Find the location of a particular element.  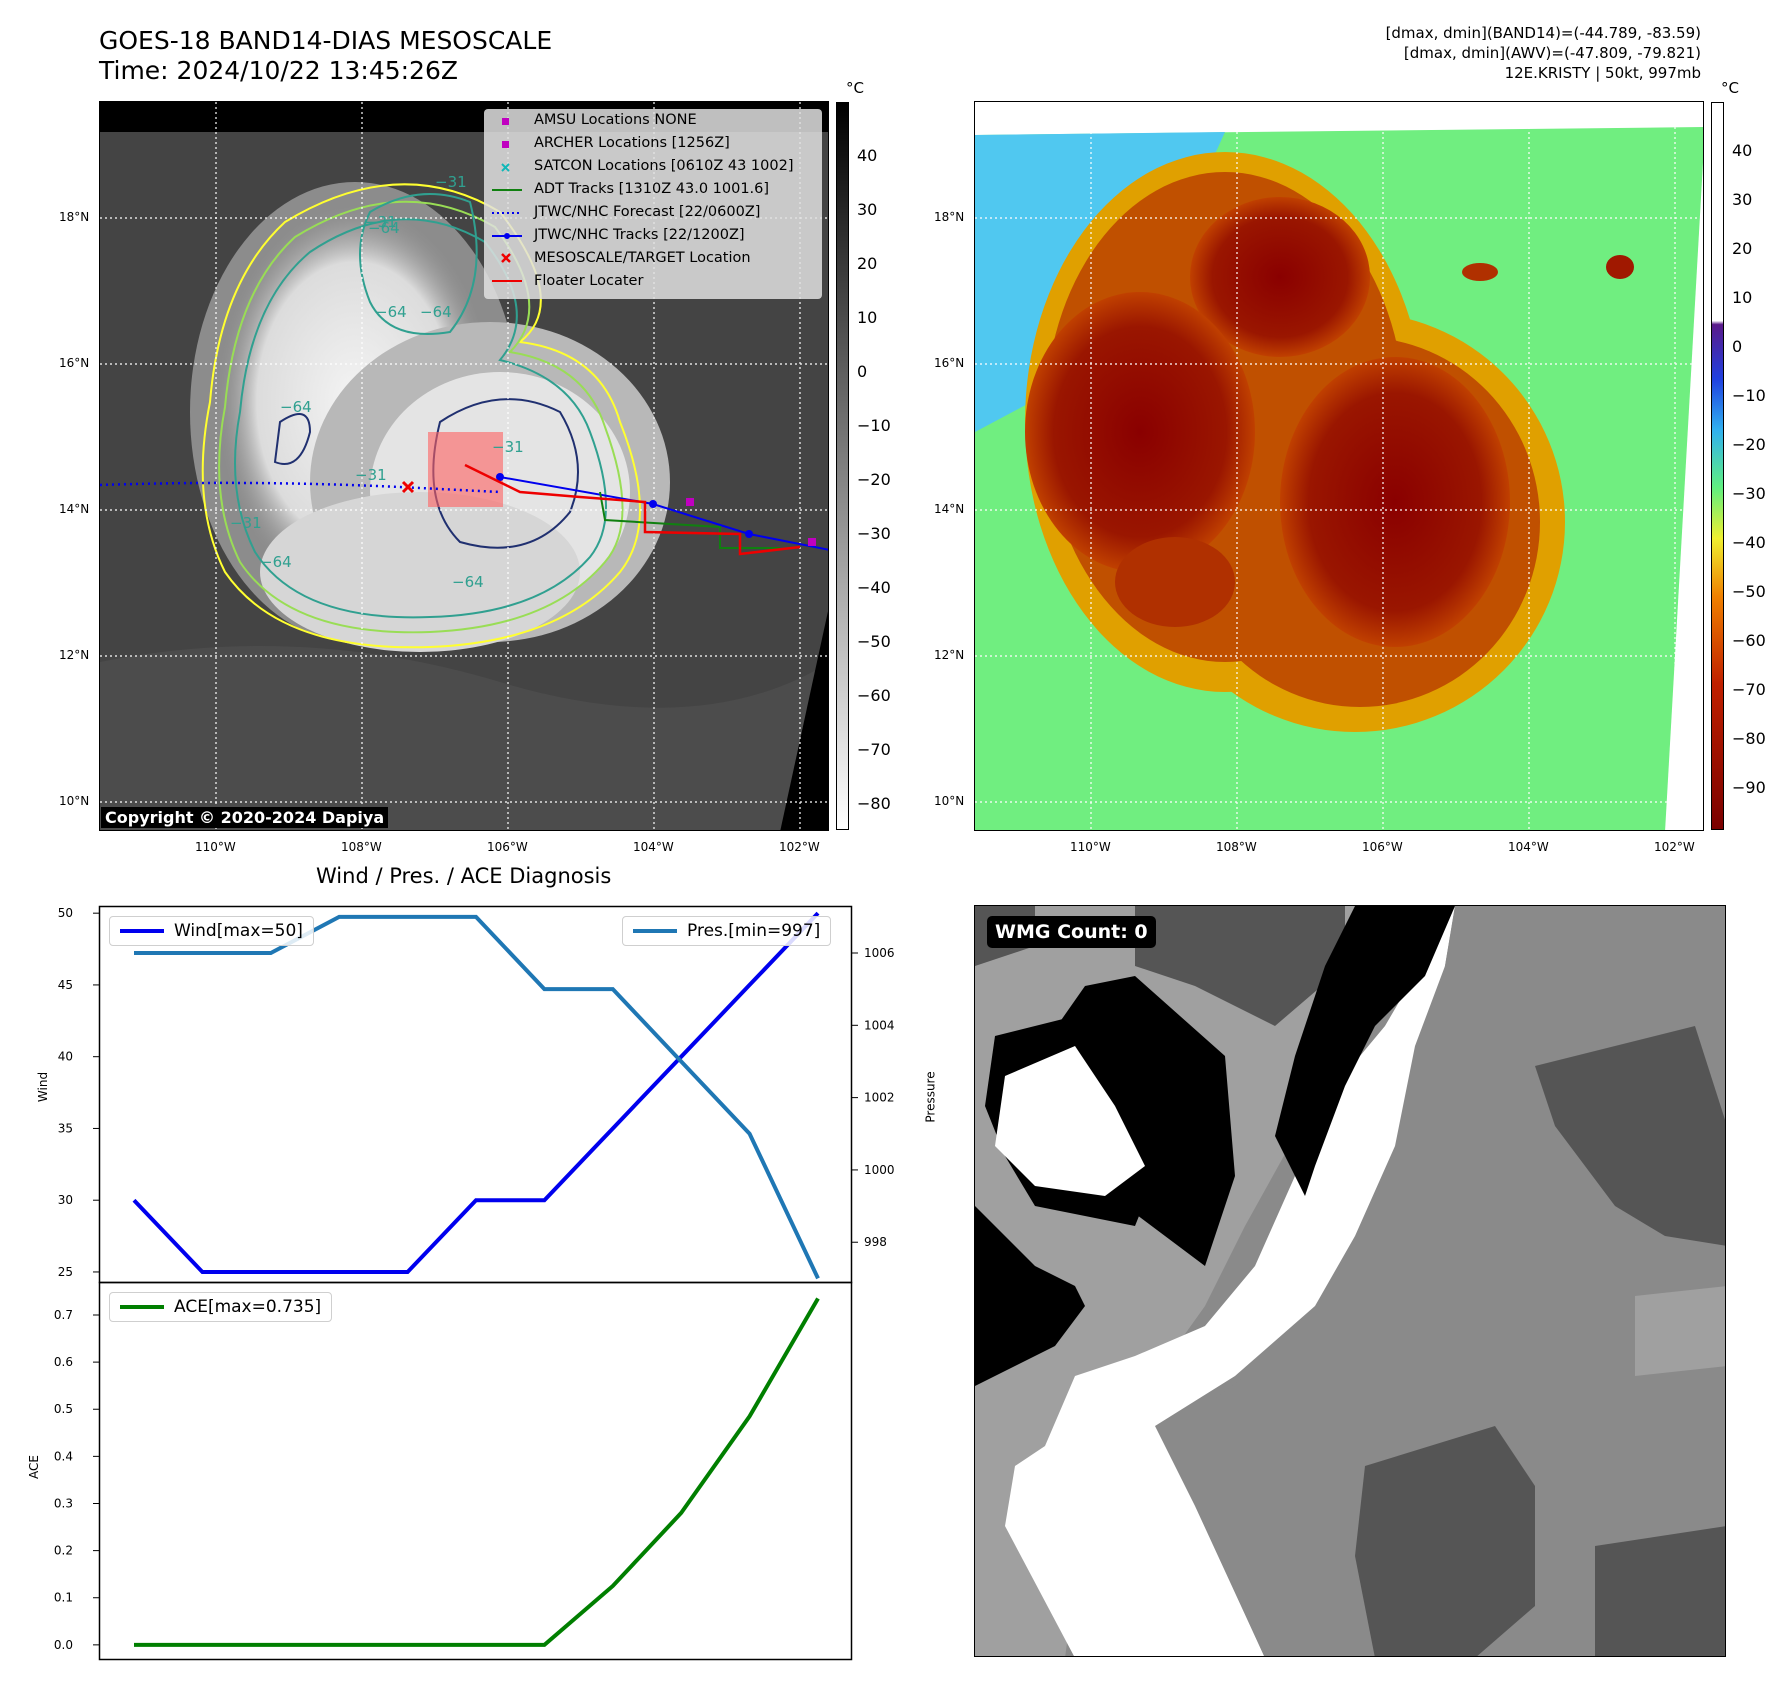

ace-series is located at coordinates (477, 1472).